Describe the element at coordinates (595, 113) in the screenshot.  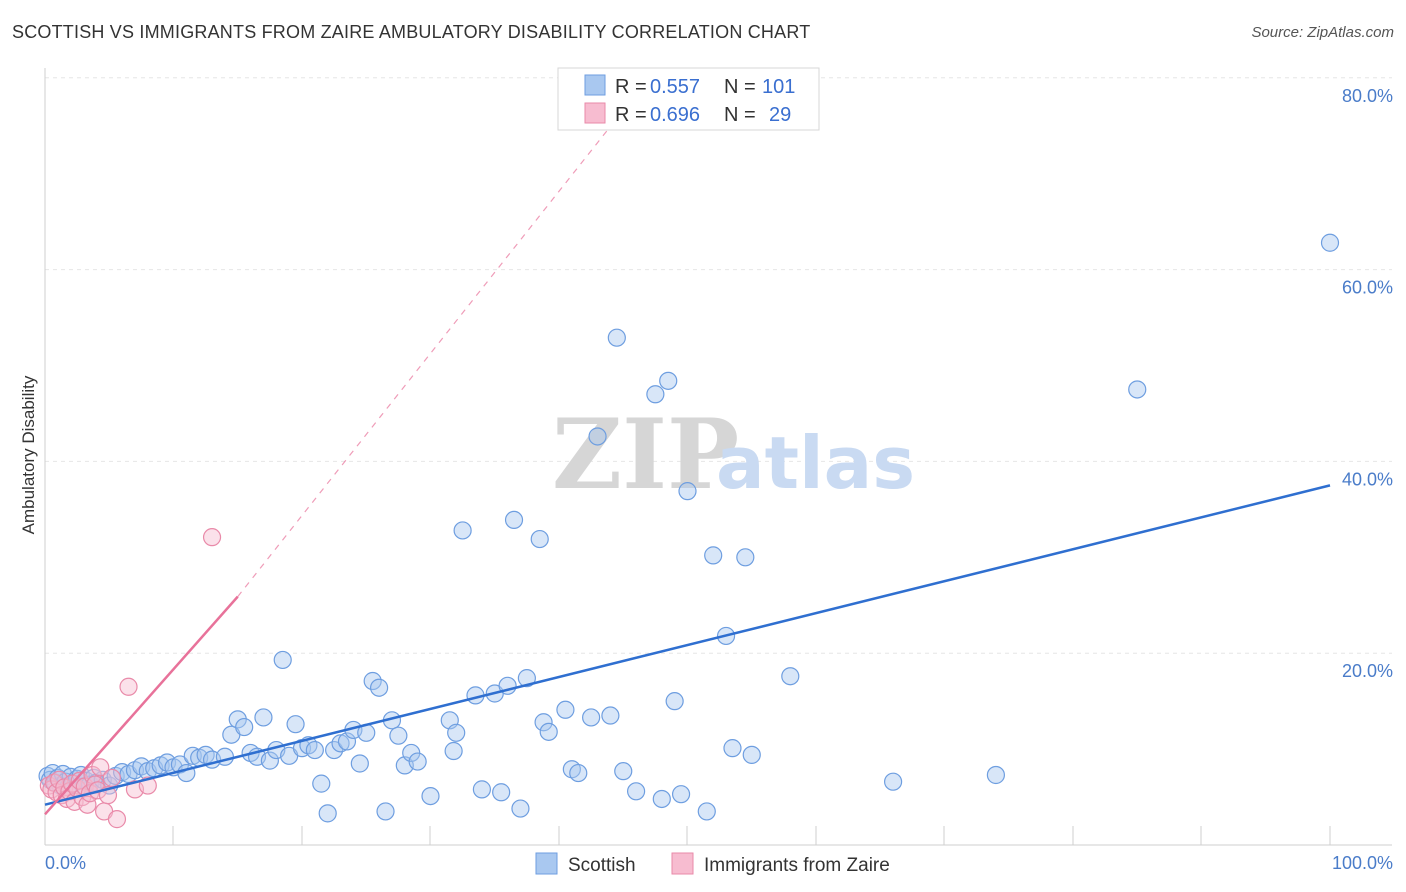
I see `legend-swatch-zaire` at that location.